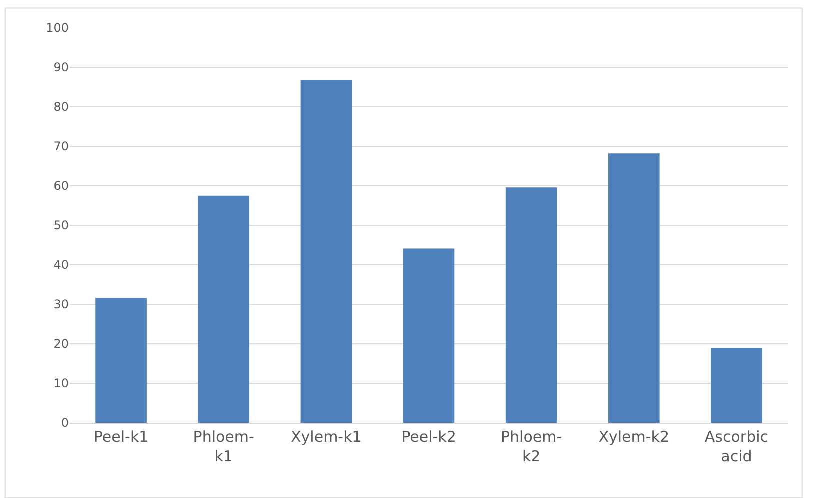  I want to click on x-tick-label: Ascorbic acid, so click(736, 447).